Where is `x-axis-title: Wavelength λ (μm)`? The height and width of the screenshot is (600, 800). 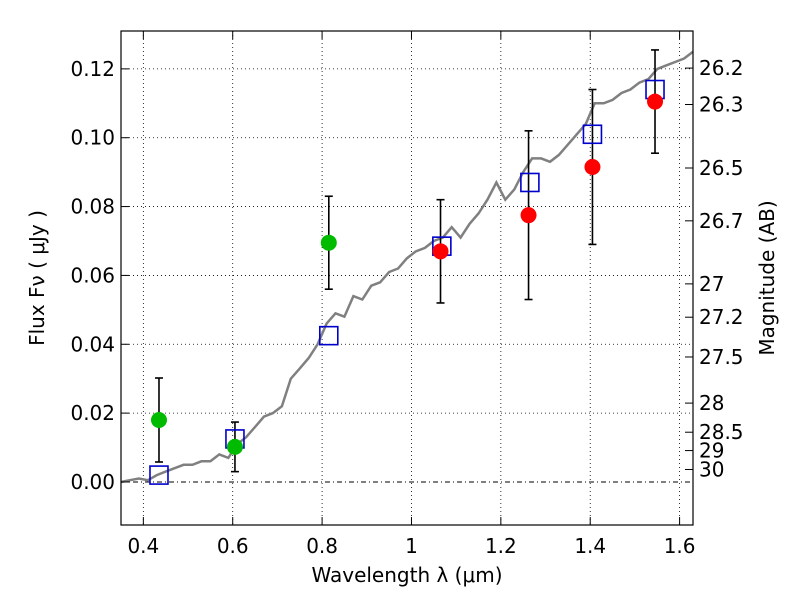 x-axis-title: Wavelength λ (μm) is located at coordinates (406, 575).